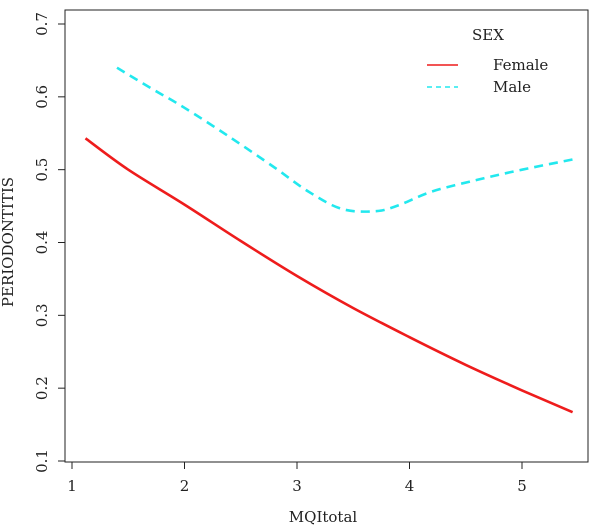  Describe the element at coordinates (8, 242) in the screenshot. I see `y-axis-title: PERIODONTITIS` at that location.